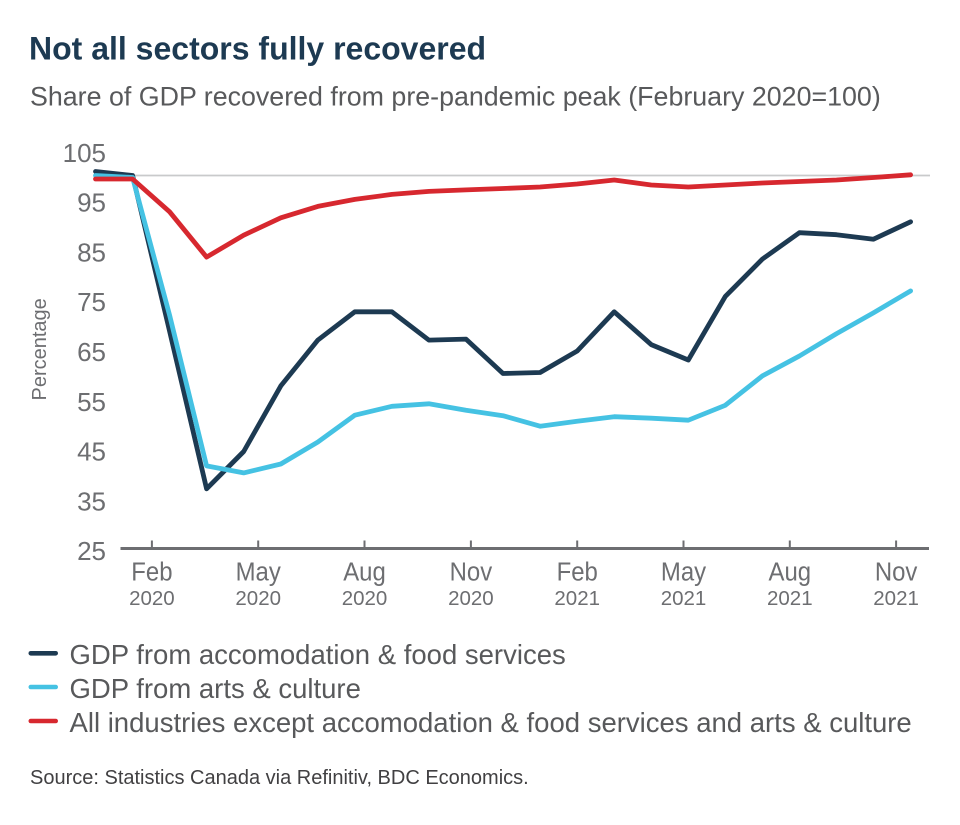 The width and height of the screenshot is (960, 825). Describe the element at coordinates (91, 452) in the screenshot. I see `svg-text: 45` at that location.